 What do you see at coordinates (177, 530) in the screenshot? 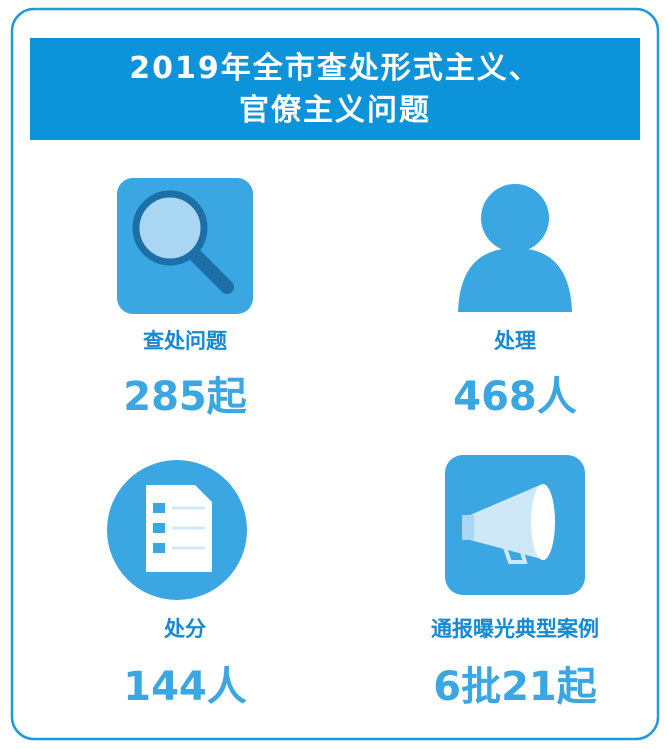
I see `document-icon` at bounding box center [177, 530].